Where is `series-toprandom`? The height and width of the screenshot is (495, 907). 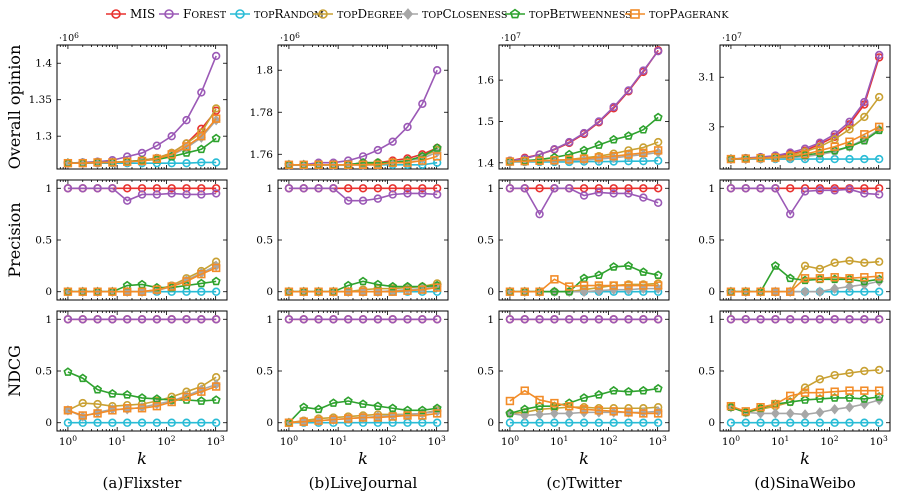 series-toprandom is located at coordinates (584, 422).